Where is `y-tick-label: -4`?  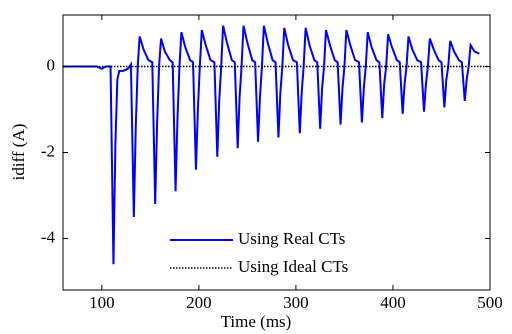 y-tick-label: -4 is located at coordinates (48, 236).